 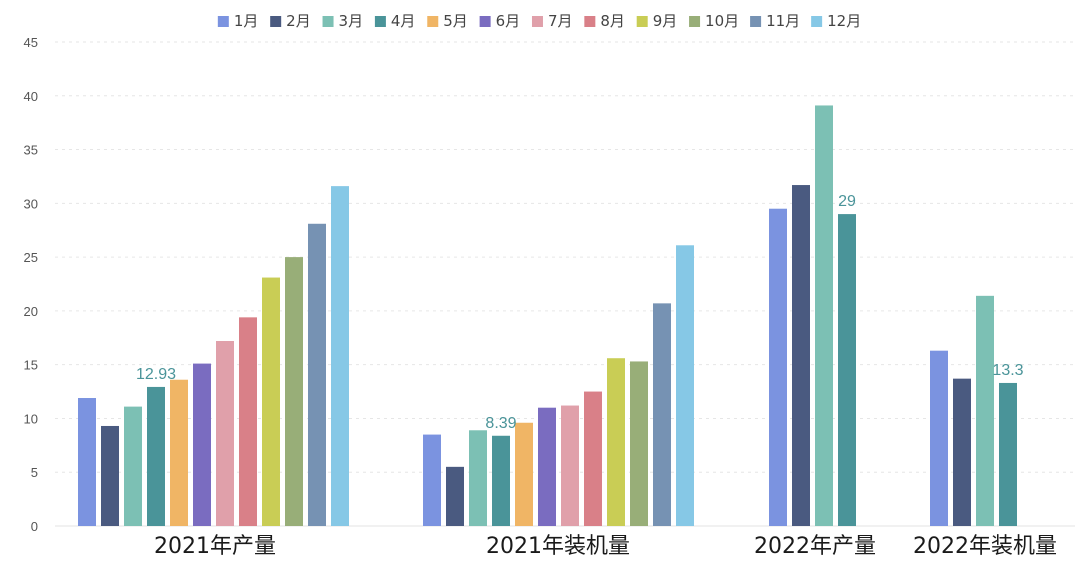 I want to click on legend-item: 6月, so click(x=500, y=21).